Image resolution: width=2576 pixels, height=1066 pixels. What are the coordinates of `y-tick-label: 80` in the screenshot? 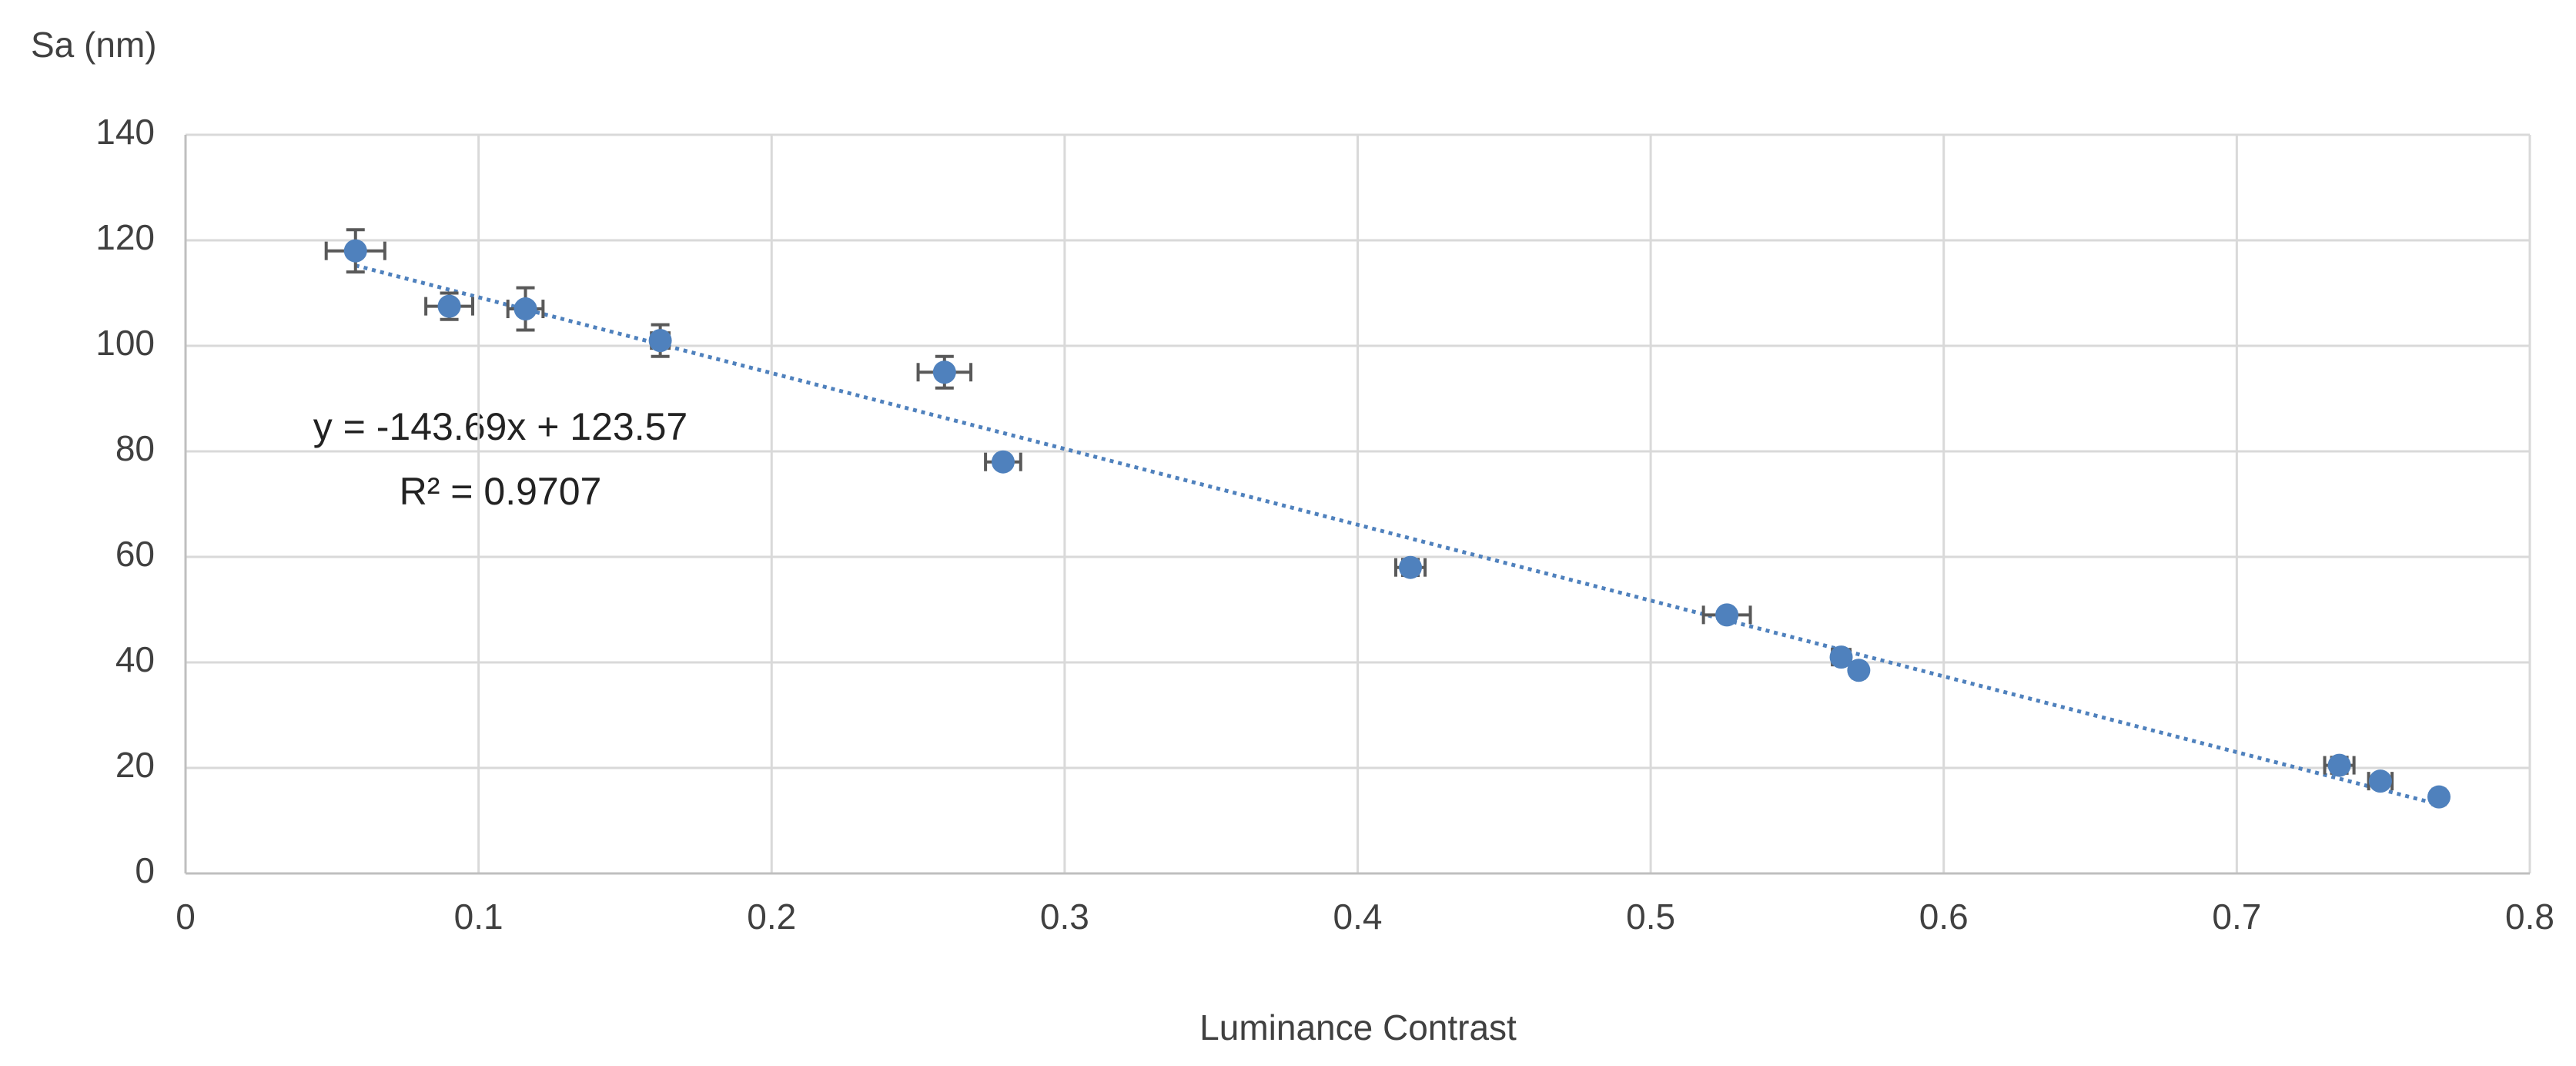 It's located at (135, 448).